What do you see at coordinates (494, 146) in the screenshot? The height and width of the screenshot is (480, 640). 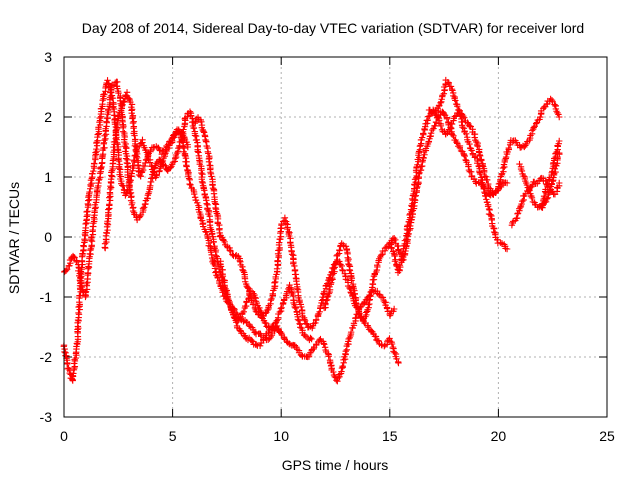 I see `series-trace-f` at bounding box center [494, 146].